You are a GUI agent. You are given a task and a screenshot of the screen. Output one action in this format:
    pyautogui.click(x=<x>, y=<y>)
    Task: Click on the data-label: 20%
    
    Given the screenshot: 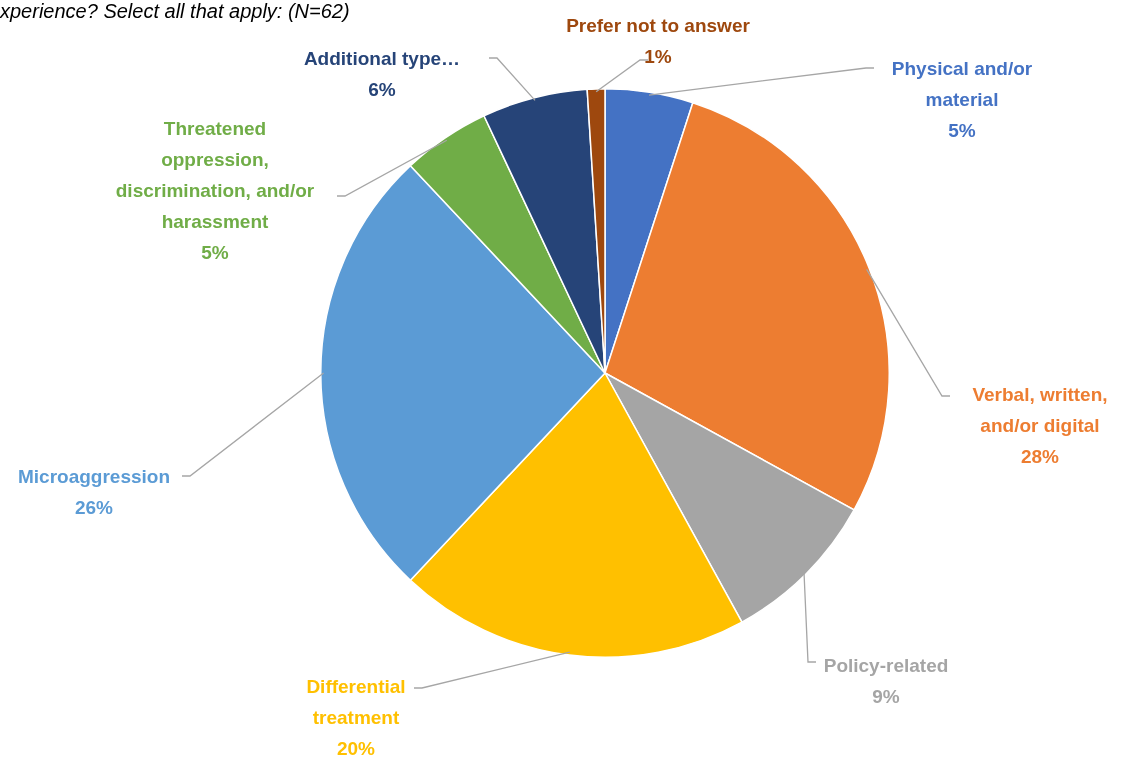 What is the action you would take?
    pyautogui.click(x=356, y=748)
    